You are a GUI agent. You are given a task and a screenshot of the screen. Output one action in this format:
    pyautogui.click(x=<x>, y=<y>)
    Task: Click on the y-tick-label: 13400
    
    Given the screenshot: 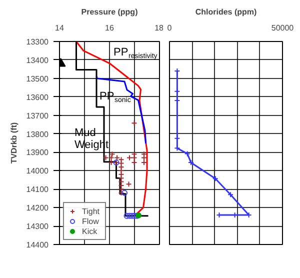 What is the action you would take?
    pyautogui.click(x=38, y=60)
    